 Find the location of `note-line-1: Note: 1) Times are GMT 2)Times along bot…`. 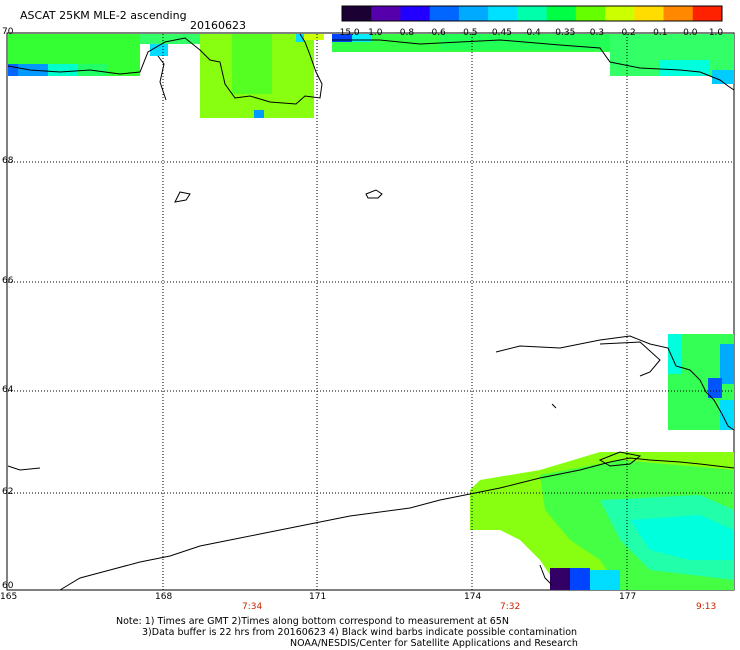

note-line-1: Note: 1) Times are GMT 2)Times along bot… is located at coordinates (312, 621).